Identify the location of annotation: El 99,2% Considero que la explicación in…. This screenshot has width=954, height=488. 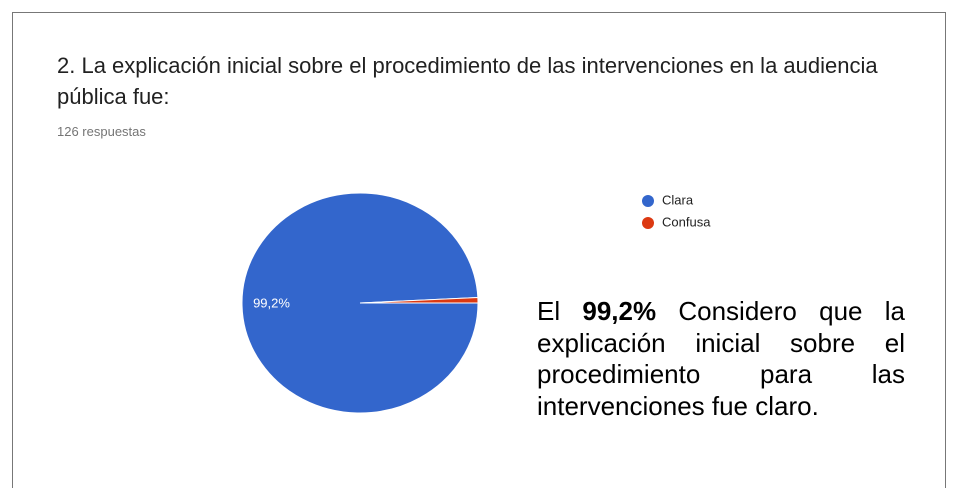
(721, 359).